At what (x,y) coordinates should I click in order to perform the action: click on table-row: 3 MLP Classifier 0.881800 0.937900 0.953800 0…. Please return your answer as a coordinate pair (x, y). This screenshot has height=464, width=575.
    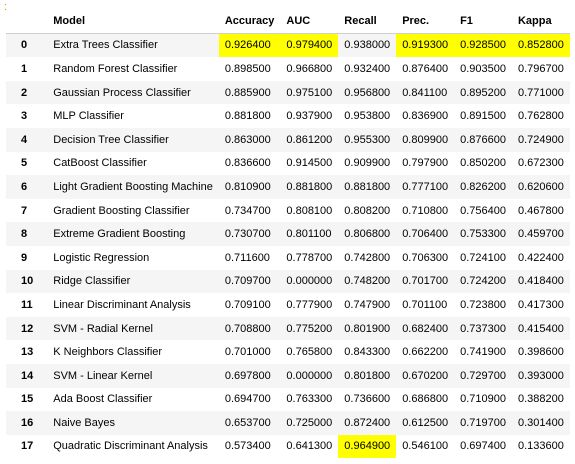
    Looking at the image, I should click on (288, 116).